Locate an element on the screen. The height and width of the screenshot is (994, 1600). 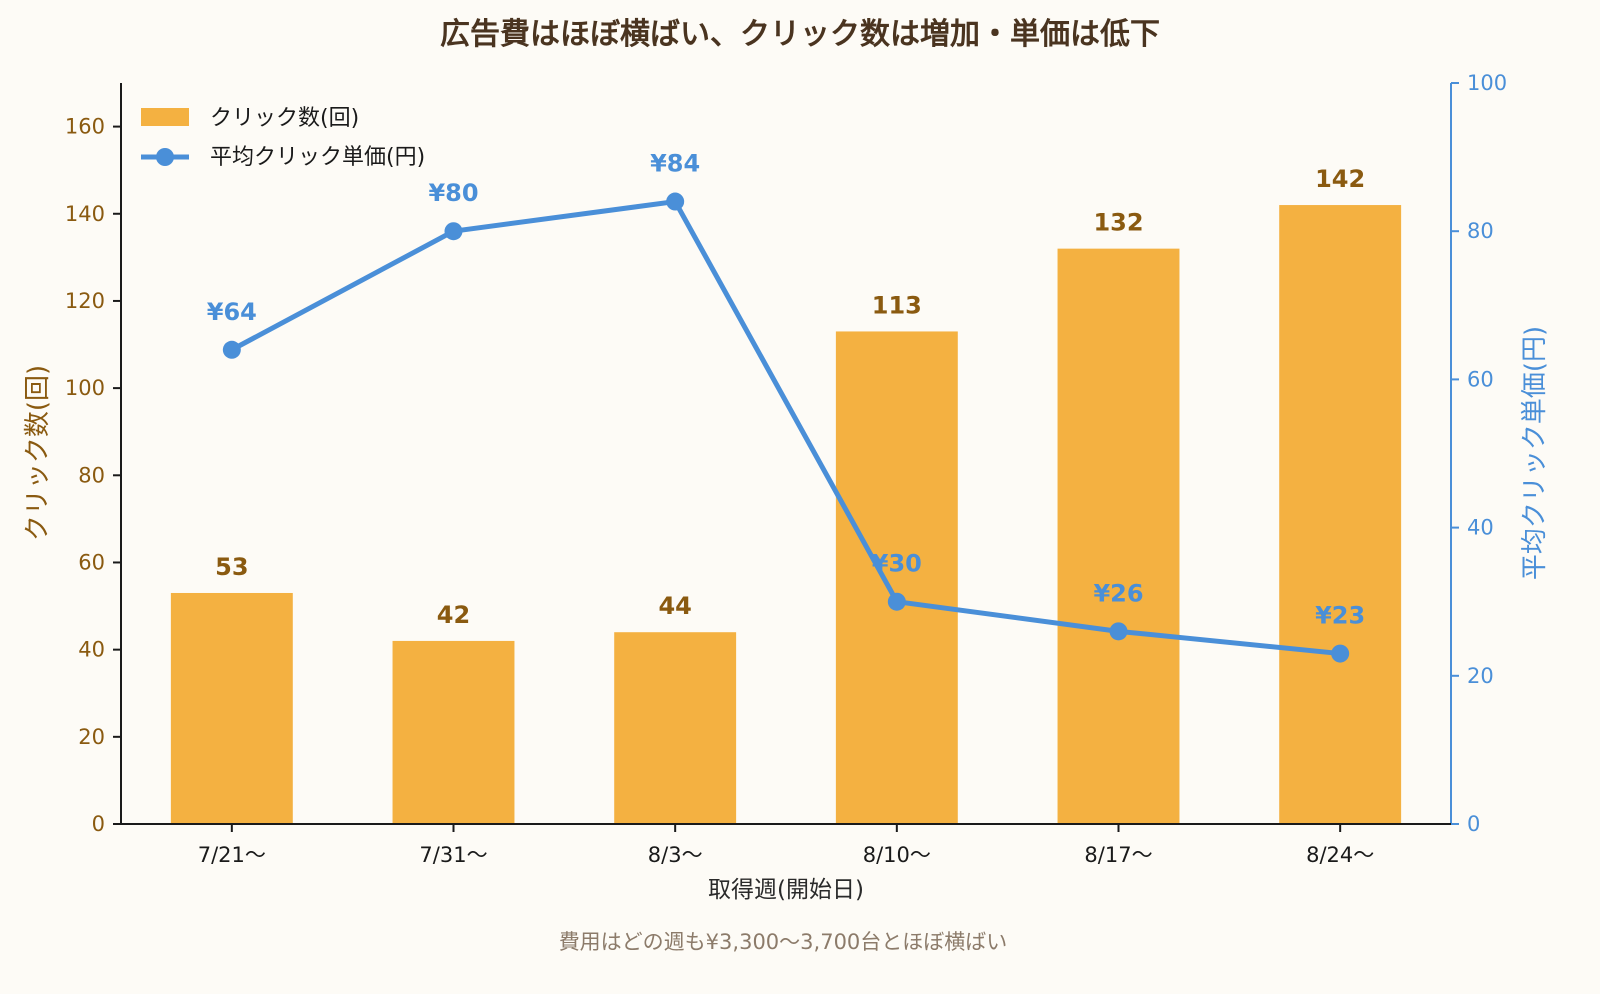
x-axis-label: 取得週(開始日) is located at coordinates (786, 890).